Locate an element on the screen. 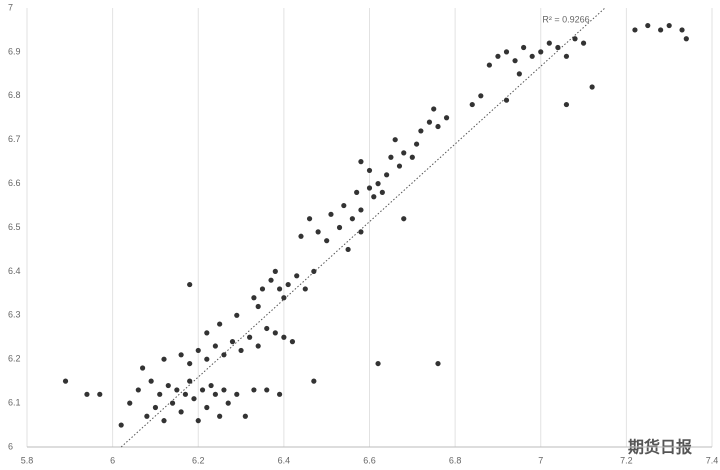 Image resolution: width=720 pixels, height=470 pixels. y-tick-label: 6.4 is located at coordinates (14, 271).